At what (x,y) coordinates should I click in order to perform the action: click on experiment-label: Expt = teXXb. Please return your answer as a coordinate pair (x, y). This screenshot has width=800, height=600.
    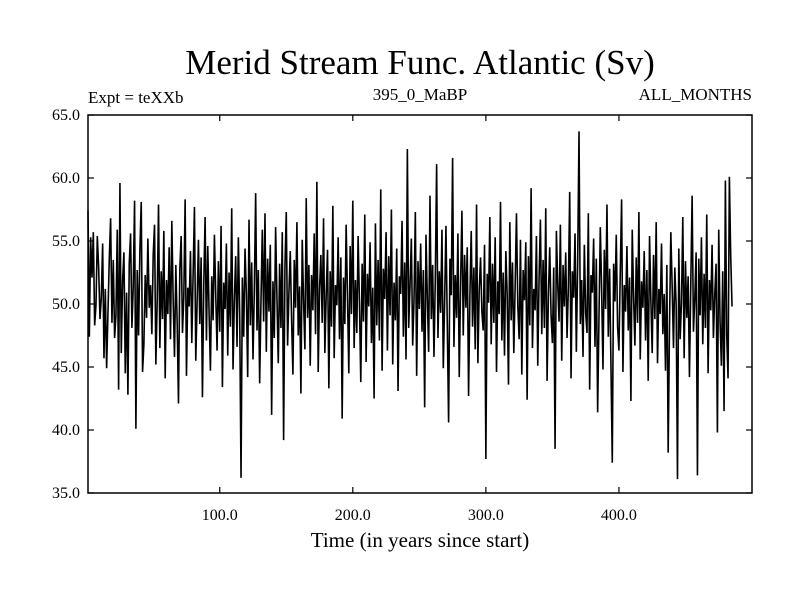
    Looking at the image, I should click on (136, 97).